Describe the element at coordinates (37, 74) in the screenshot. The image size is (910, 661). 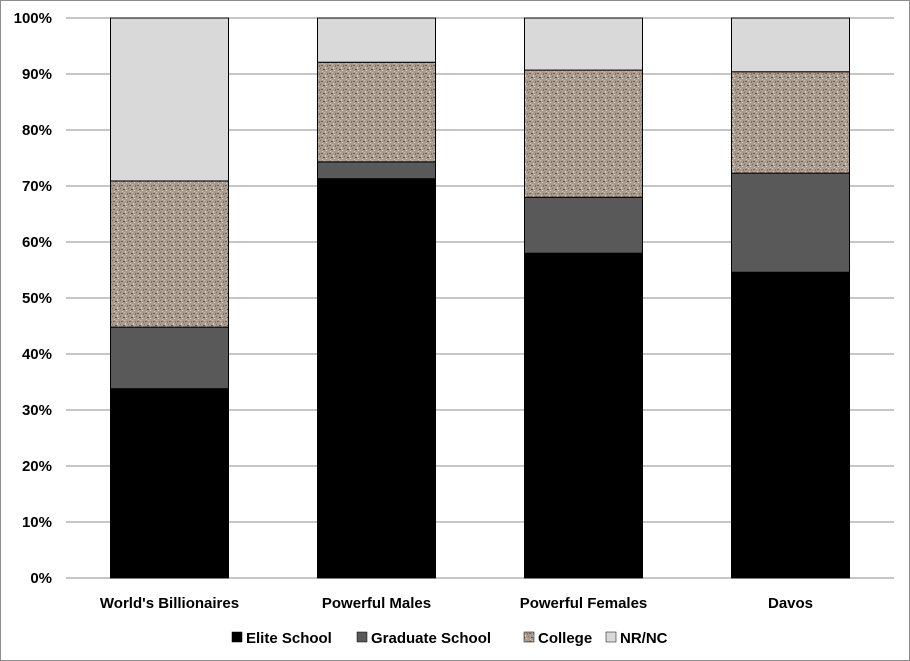
I see `y-tick-label: 90%` at that location.